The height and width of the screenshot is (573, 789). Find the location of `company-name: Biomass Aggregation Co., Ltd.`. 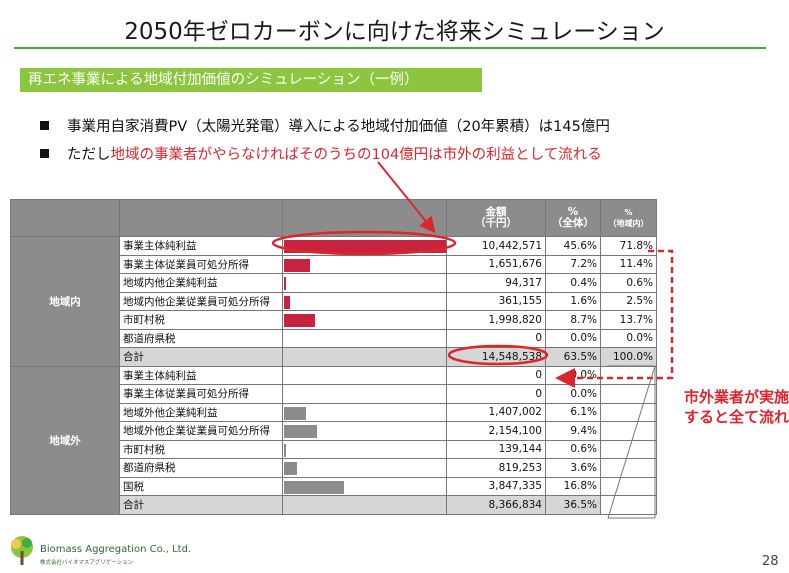

company-name: Biomass Aggregation Co., Ltd. is located at coordinates (116, 549).